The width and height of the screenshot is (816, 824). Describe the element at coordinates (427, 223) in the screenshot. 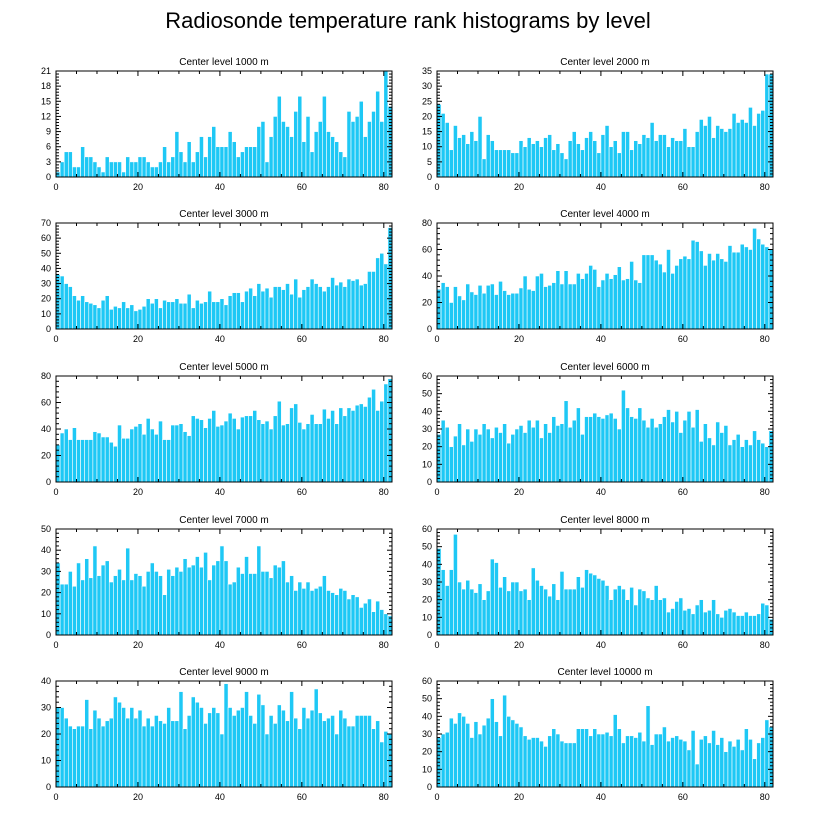

I see `y-tick-label: 80` at that location.